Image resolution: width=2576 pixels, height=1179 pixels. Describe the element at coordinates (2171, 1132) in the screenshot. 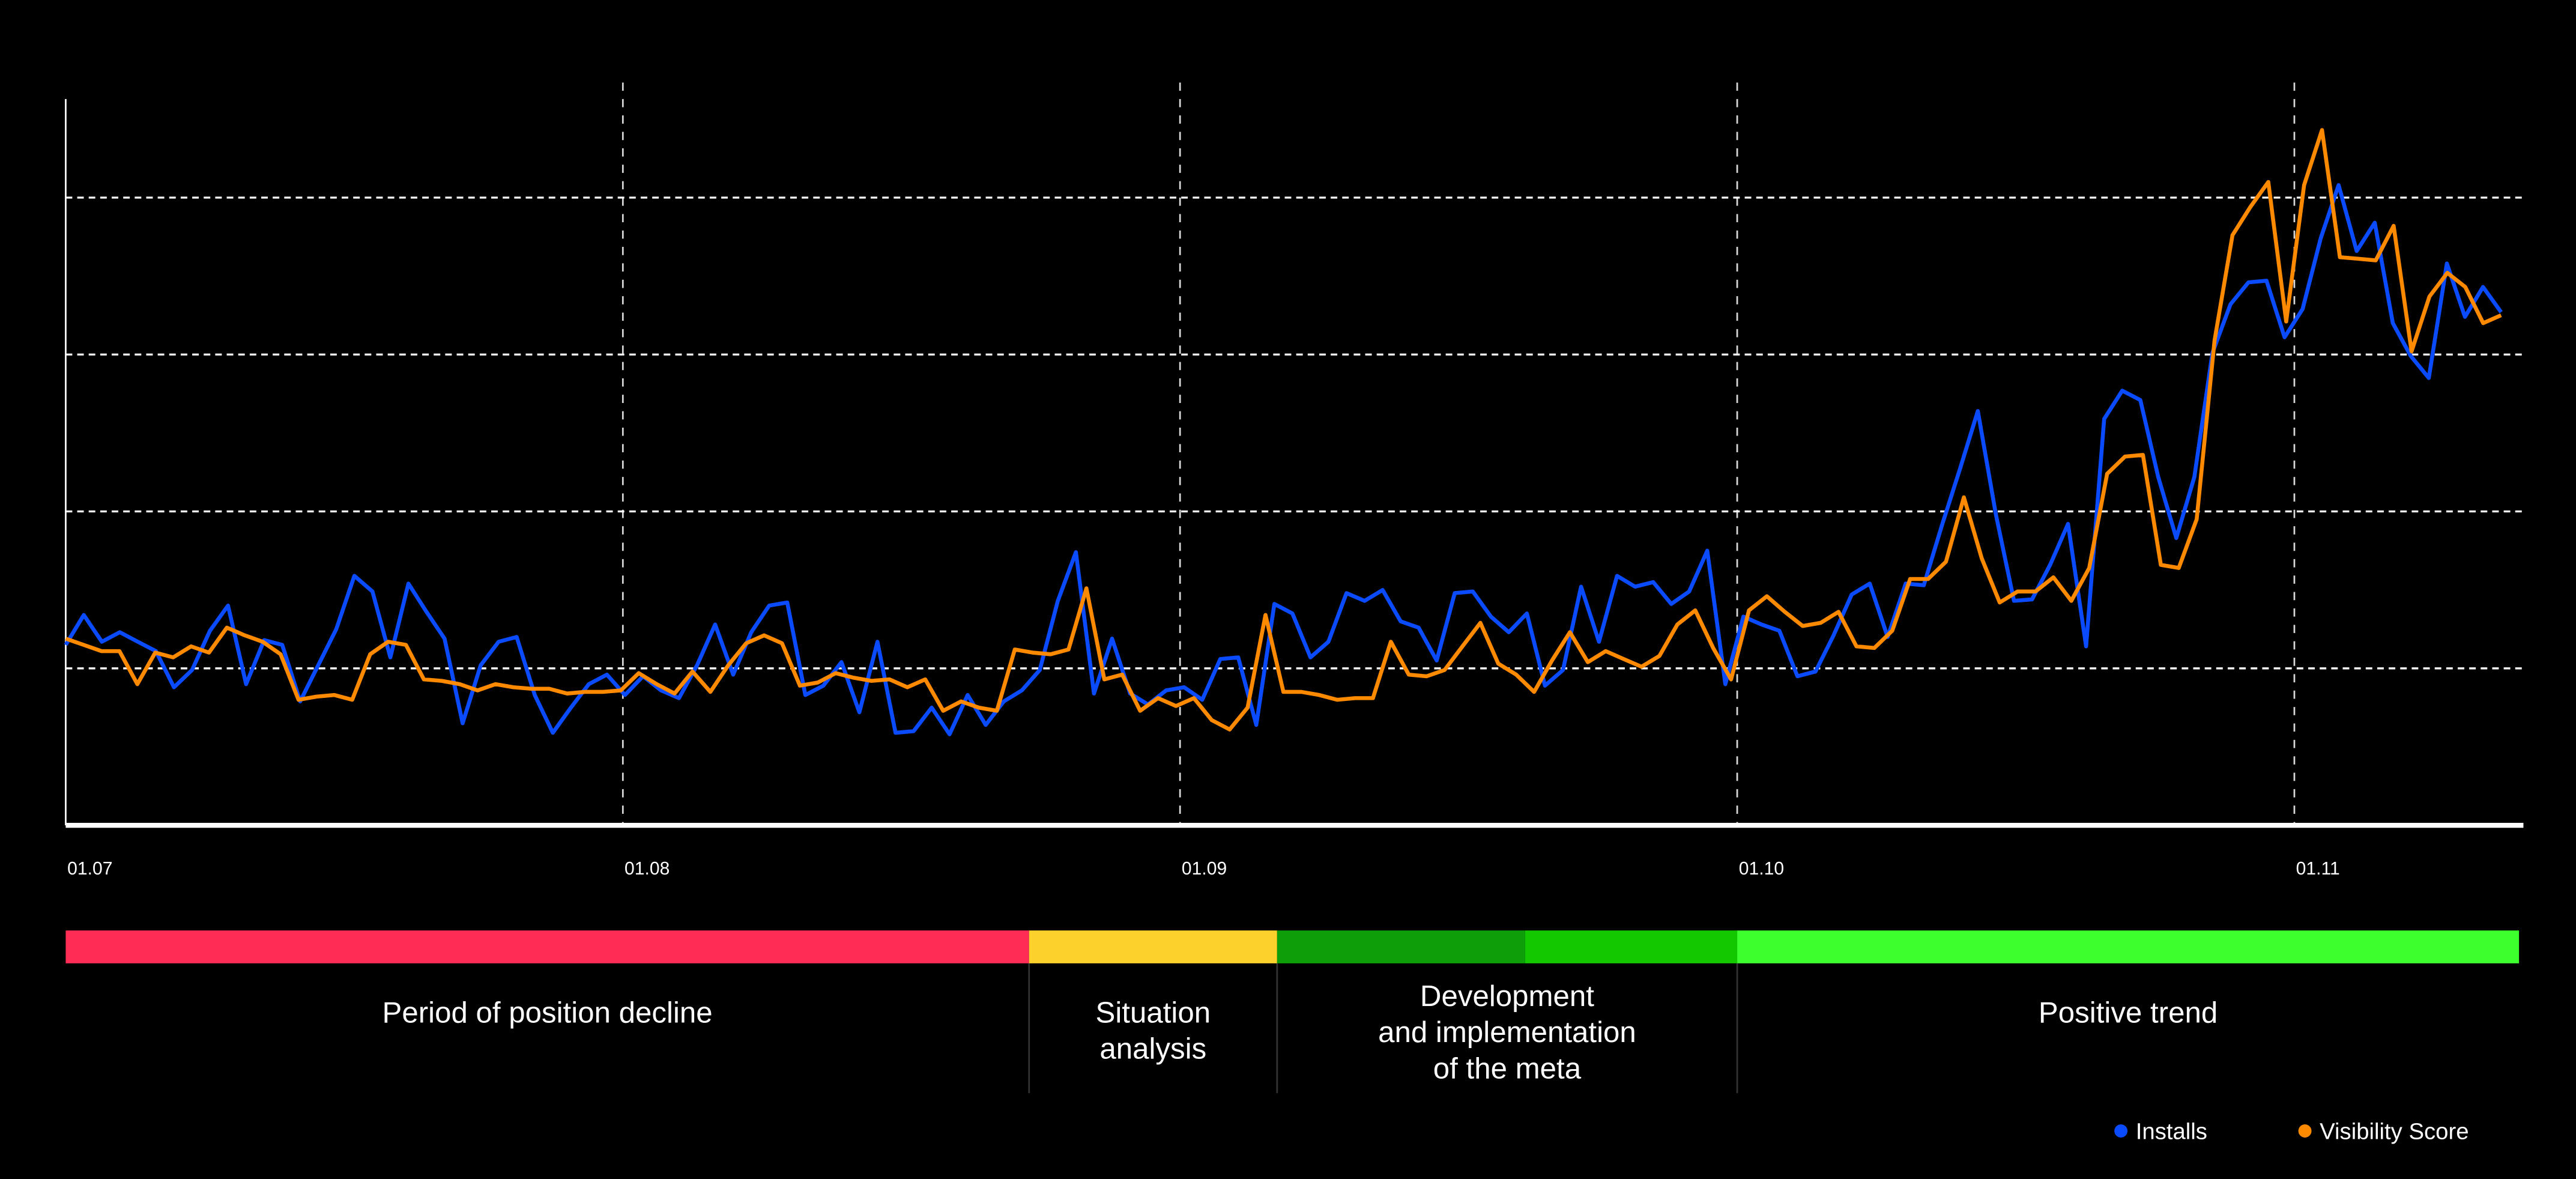

I see `legend-label-installs: Installs` at that location.